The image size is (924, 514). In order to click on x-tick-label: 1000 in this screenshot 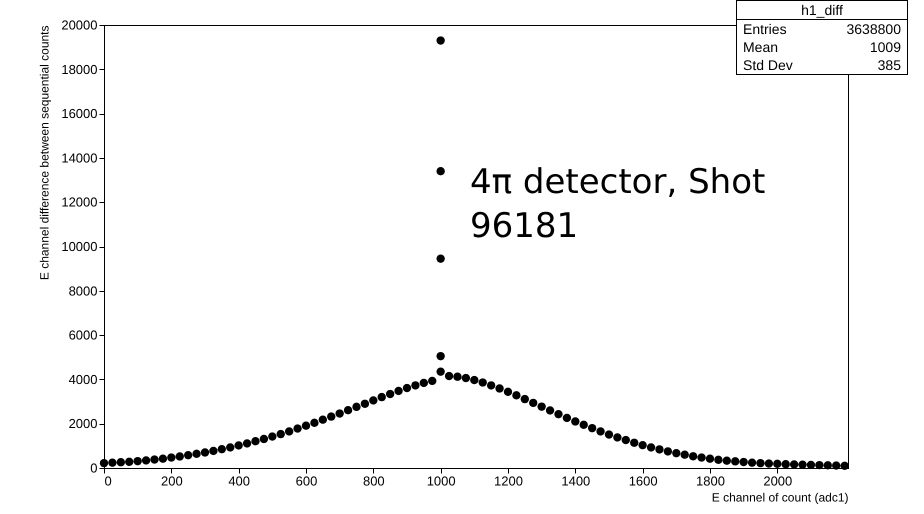, I will do `click(441, 481)`.